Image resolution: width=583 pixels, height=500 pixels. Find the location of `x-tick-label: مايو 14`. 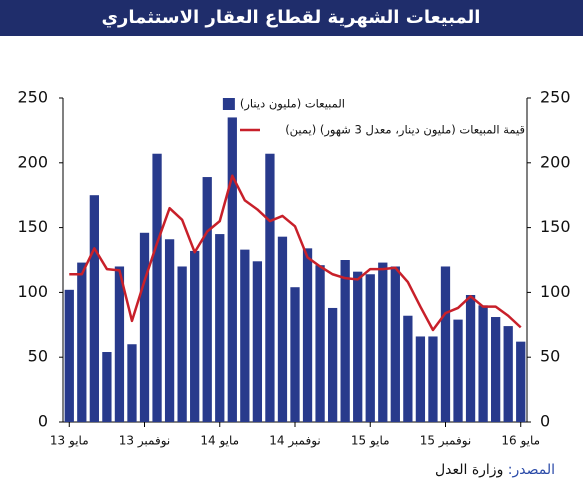

x-tick-label: مايو 14 is located at coordinates (219, 441).